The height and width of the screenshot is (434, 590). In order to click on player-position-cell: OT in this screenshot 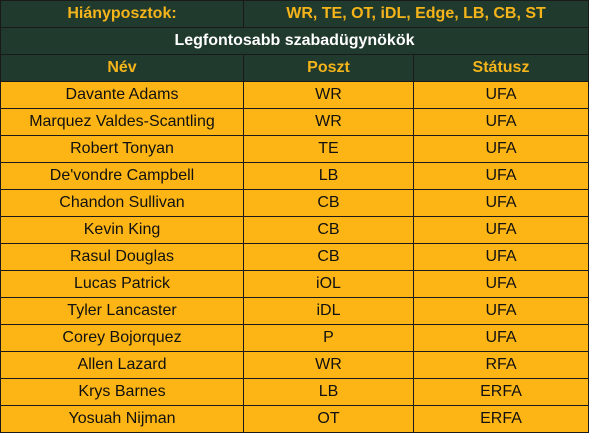, I will do `click(328, 419)`.